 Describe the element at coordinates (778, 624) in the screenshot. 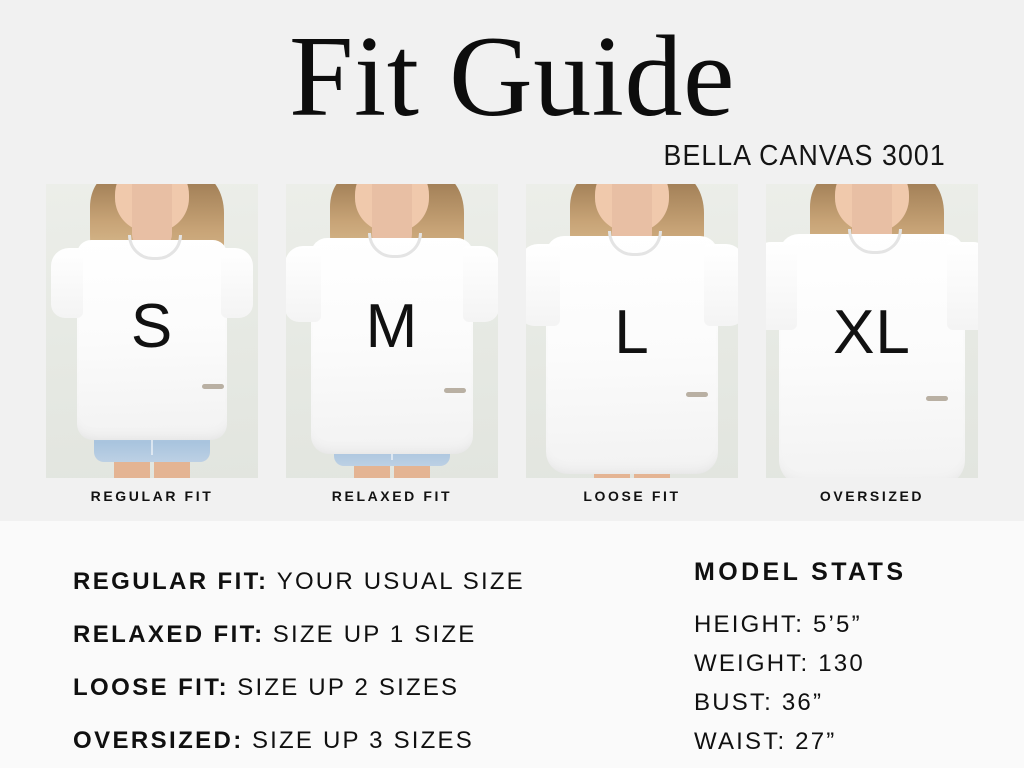

I see `model-stat-height: HEIGHT: 5’5”` at that location.